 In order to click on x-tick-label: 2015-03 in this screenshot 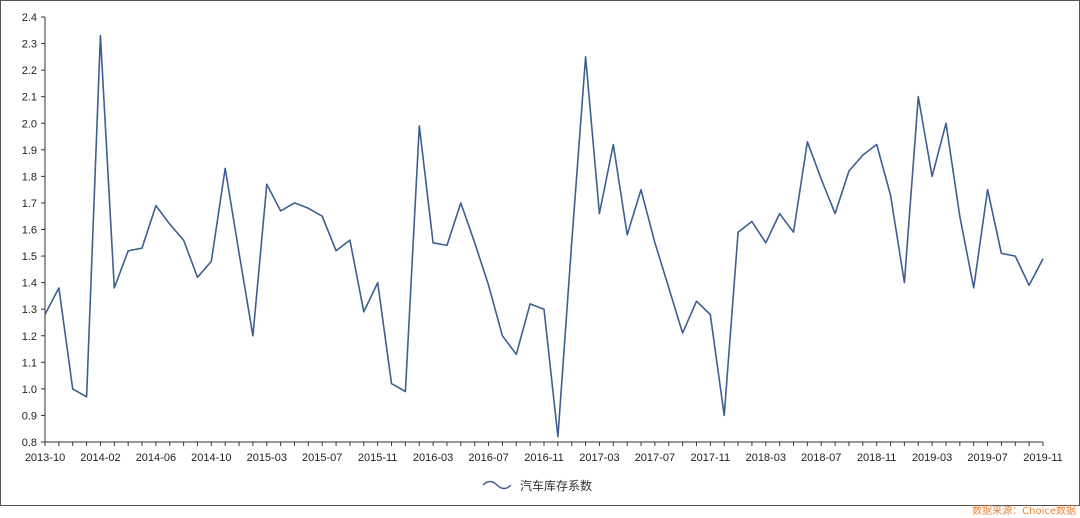, I will do `click(267, 458)`.